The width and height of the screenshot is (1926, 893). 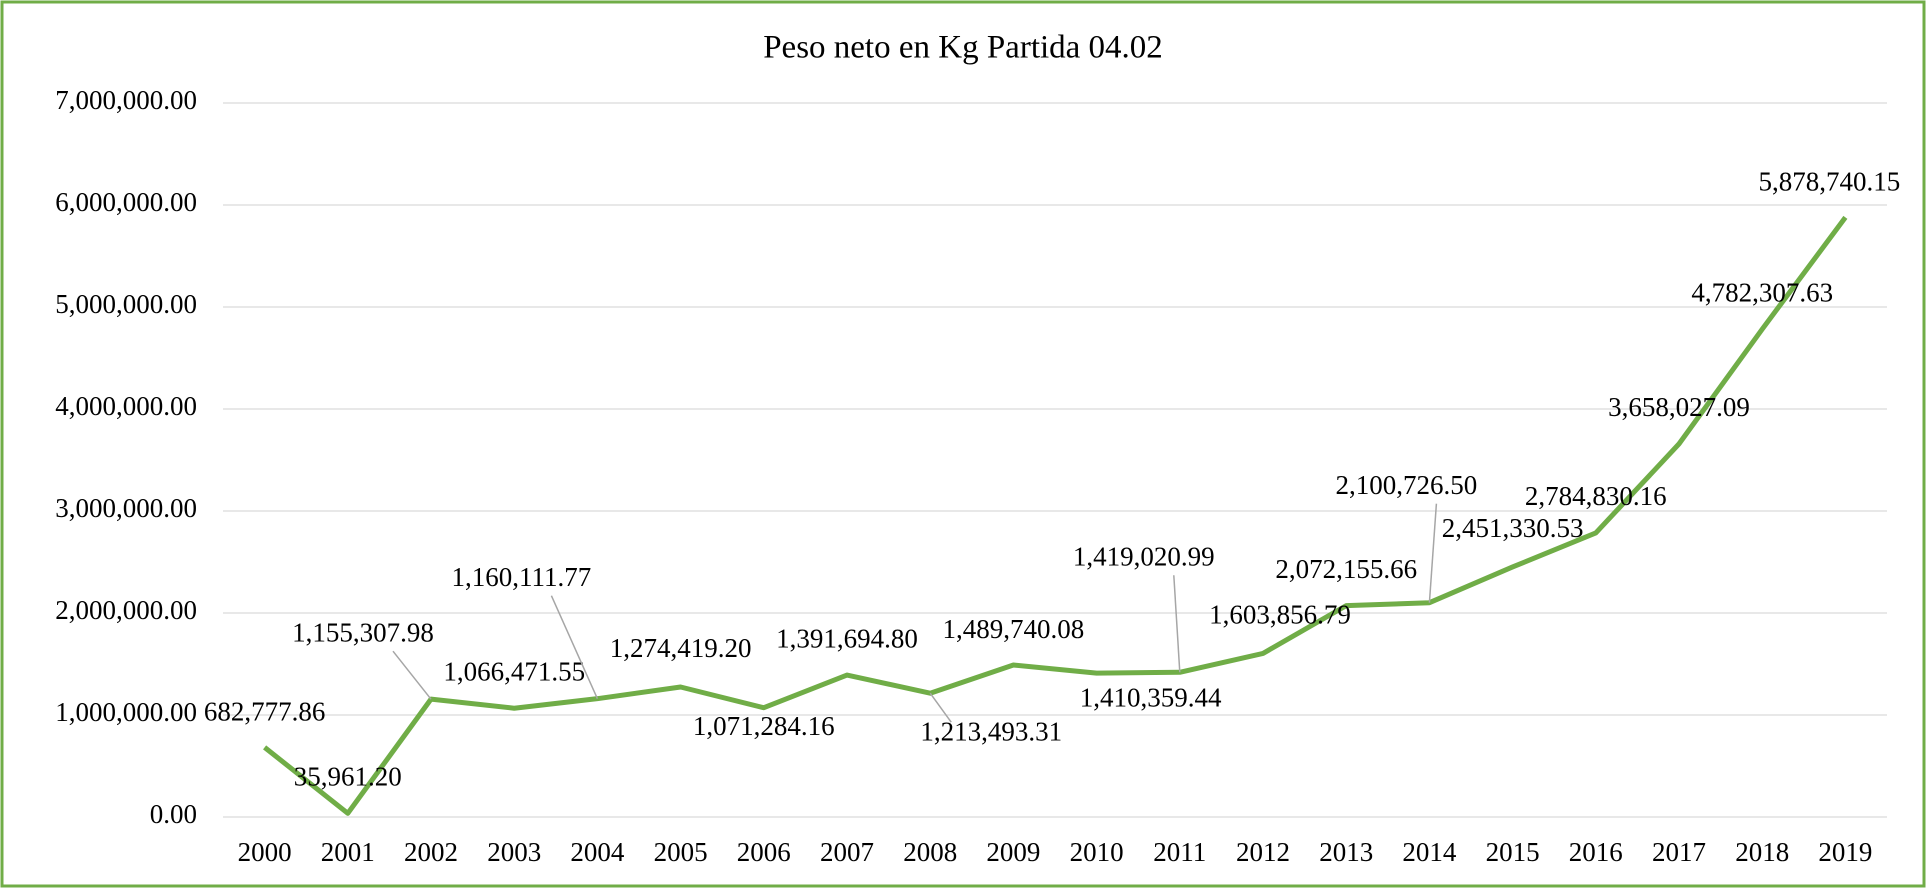 What do you see at coordinates (348, 852) in the screenshot?
I see `x-tick-label: 2001` at bounding box center [348, 852].